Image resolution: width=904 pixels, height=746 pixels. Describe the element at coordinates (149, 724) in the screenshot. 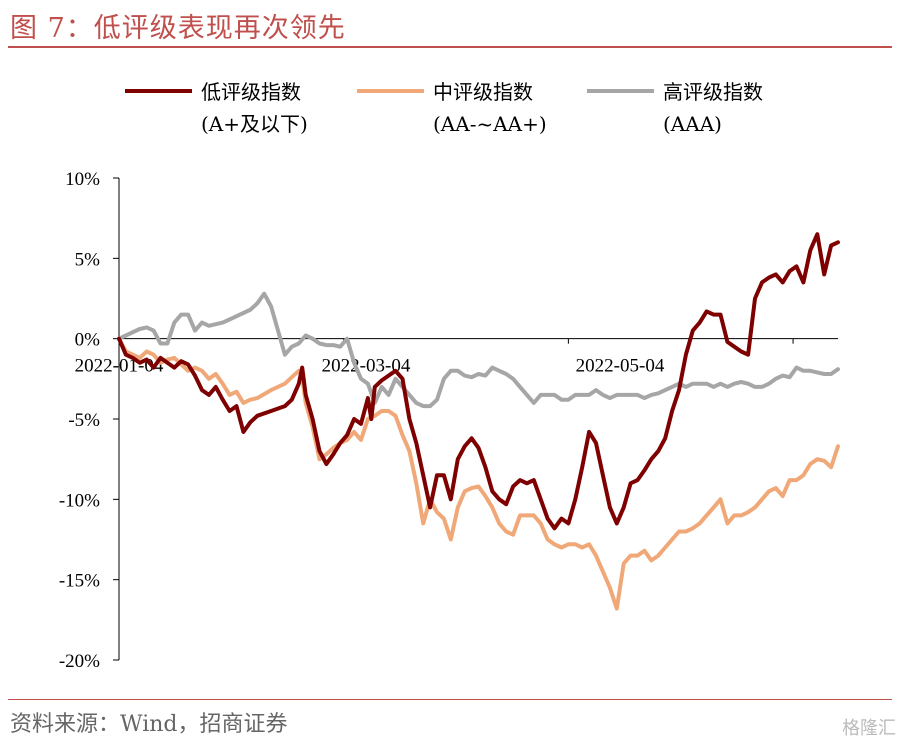

I see `source-note: 资料来源：Wind，招商证券` at that location.